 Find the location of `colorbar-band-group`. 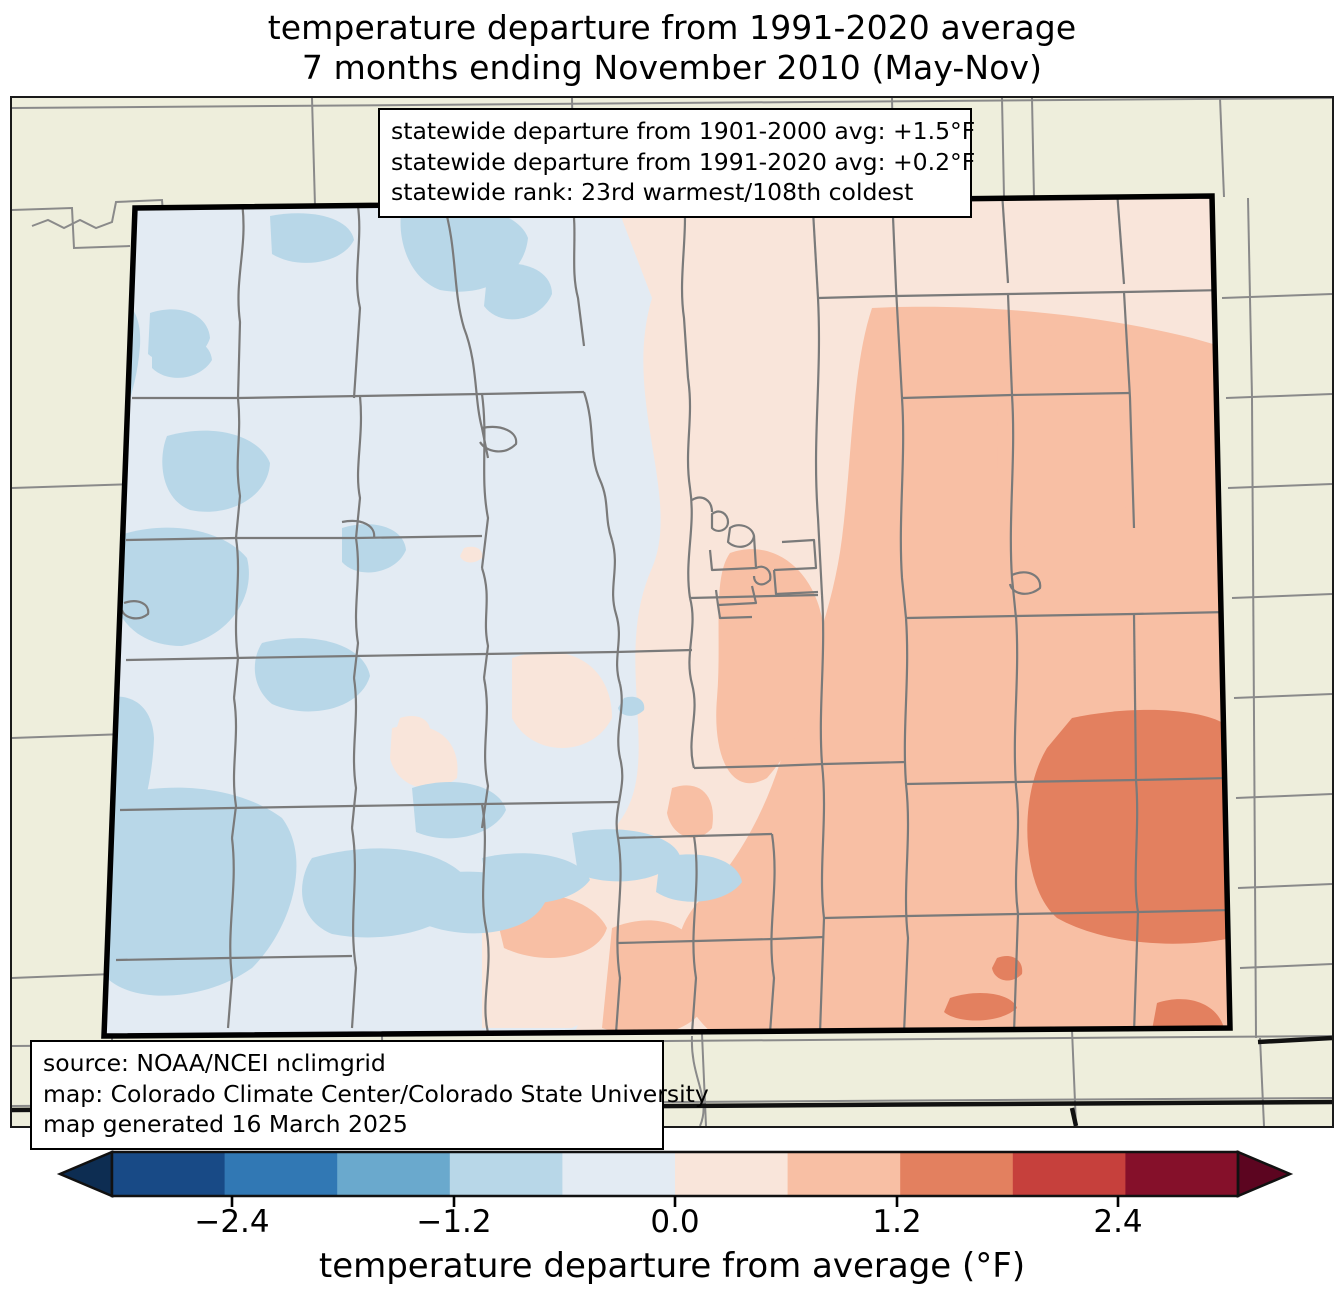

colorbar-band-group is located at coordinates (675, 1174).